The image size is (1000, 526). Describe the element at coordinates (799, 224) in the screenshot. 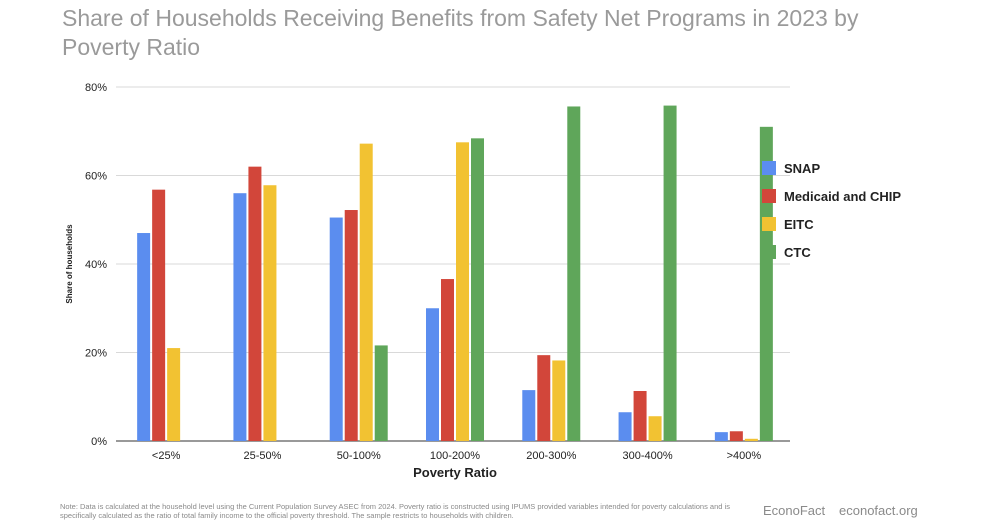

I see `legend-label: EITC` at that location.